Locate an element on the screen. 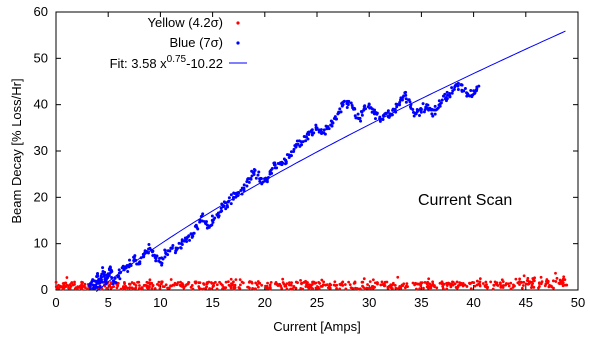  x-tick-label: 0 is located at coordinates (55, 302).